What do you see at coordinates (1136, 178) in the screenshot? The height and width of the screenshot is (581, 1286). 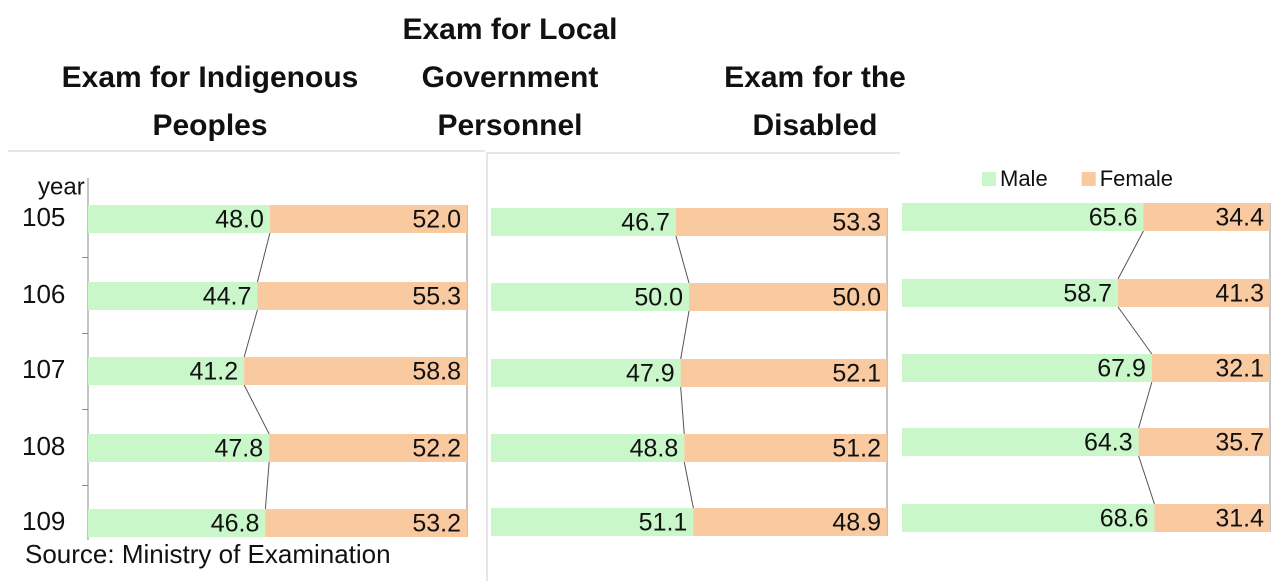 I see `legend-label: Female` at bounding box center [1136, 178].